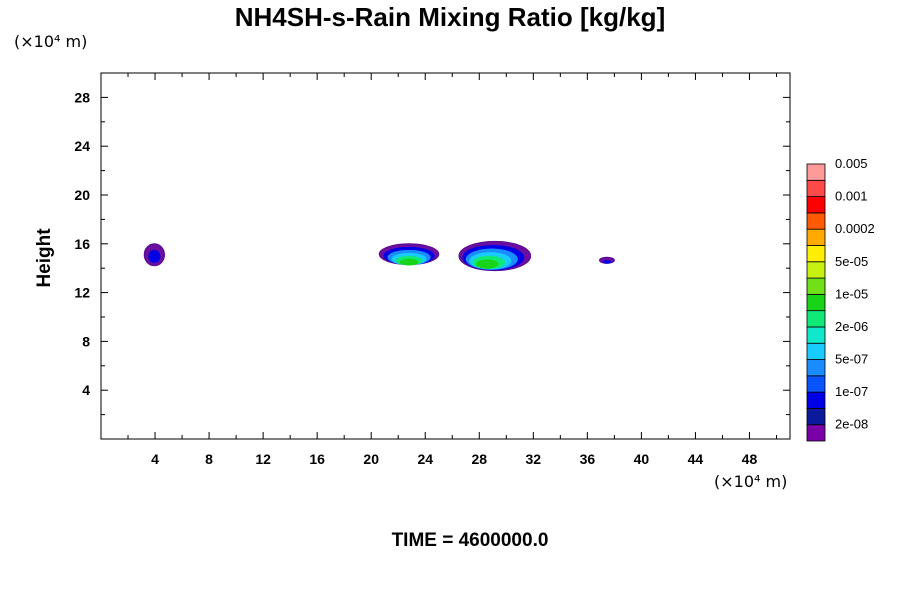 The image size is (900, 600). What do you see at coordinates (82, 293) in the screenshot?
I see `y-tick-label: 12` at bounding box center [82, 293].